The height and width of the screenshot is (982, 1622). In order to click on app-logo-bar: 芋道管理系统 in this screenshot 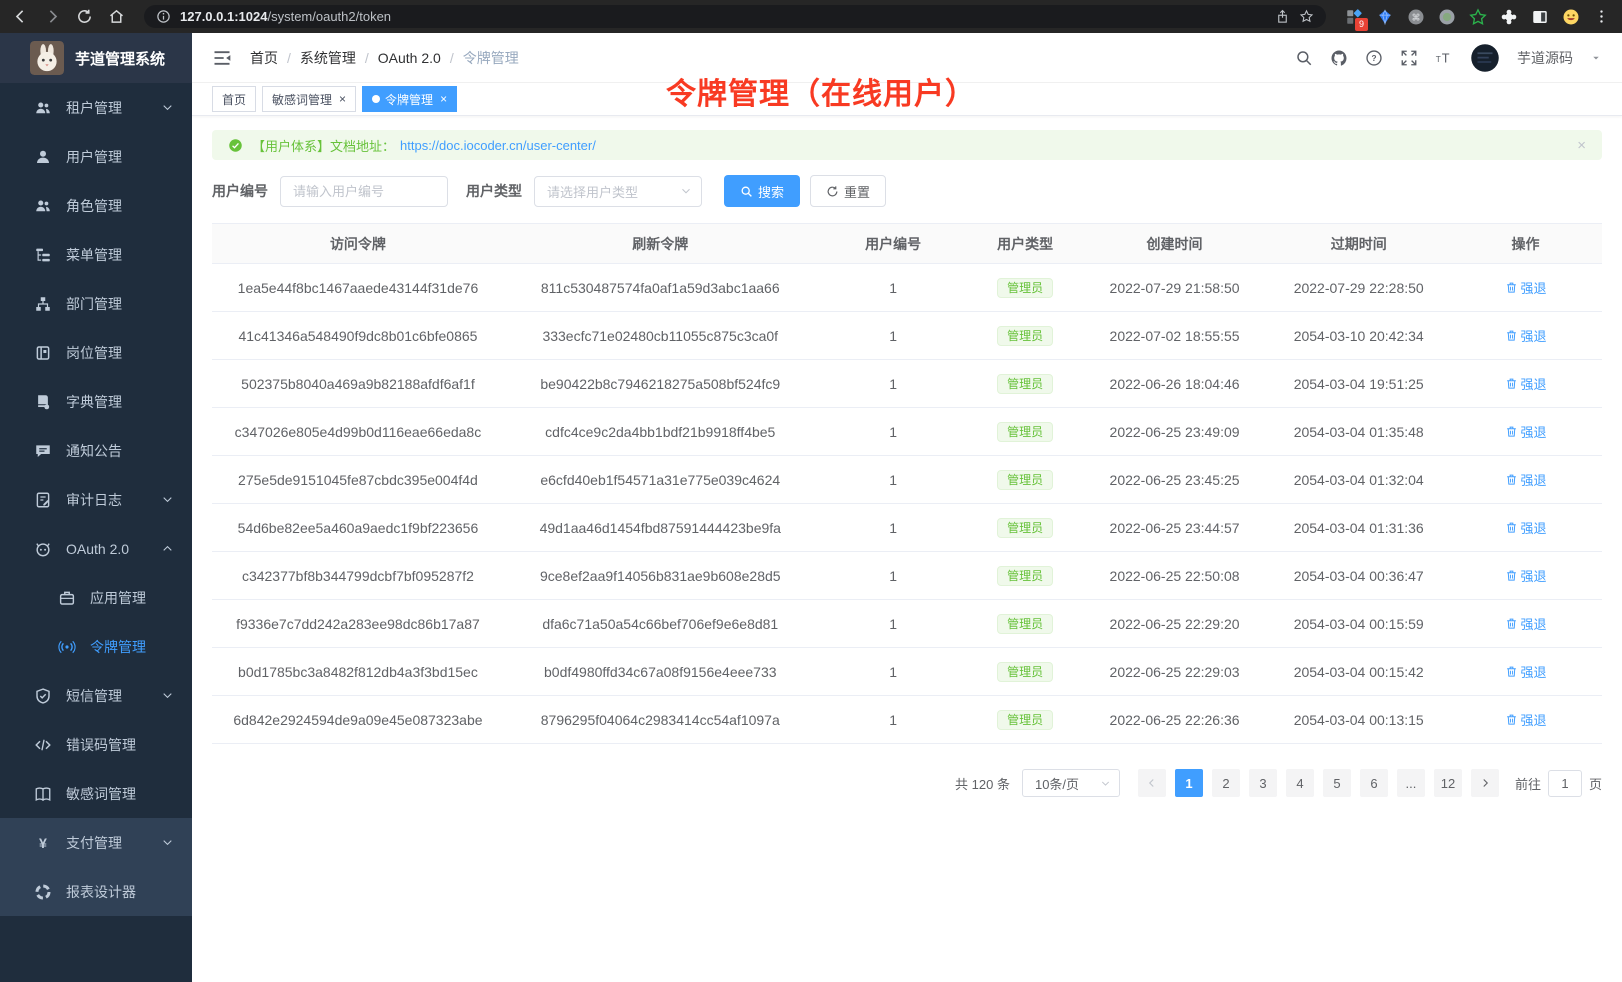, I will do `click(96, 58)`.